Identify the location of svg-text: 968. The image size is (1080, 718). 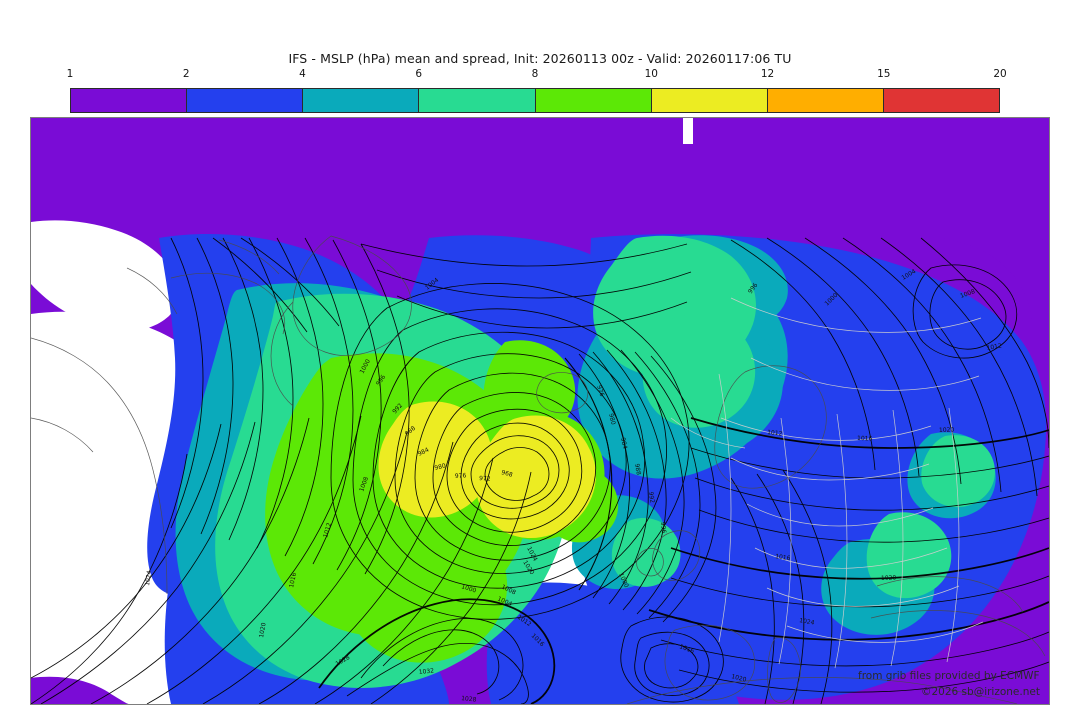
(507, 474).